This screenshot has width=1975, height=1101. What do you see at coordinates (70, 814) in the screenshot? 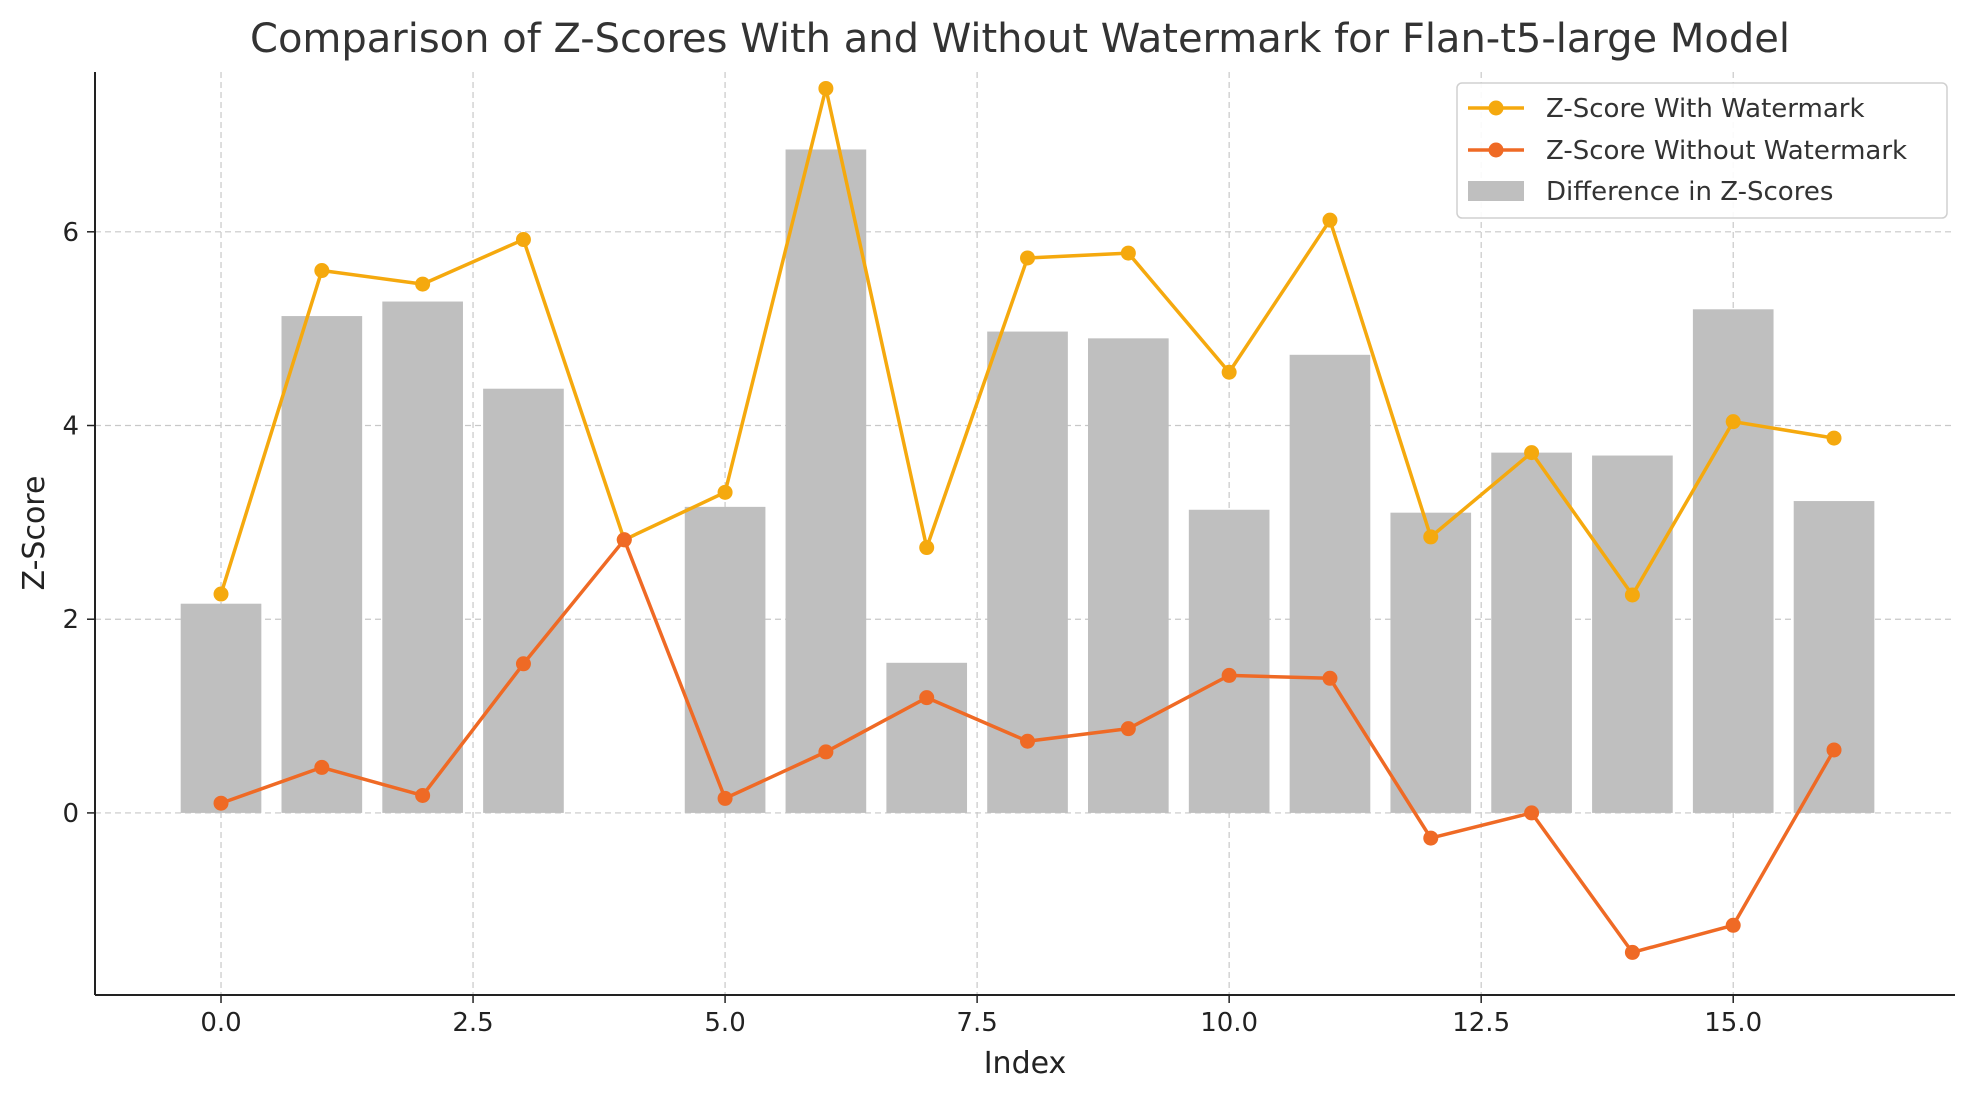
I see `y-tick-label: 0` at bounding box center [70, 814].